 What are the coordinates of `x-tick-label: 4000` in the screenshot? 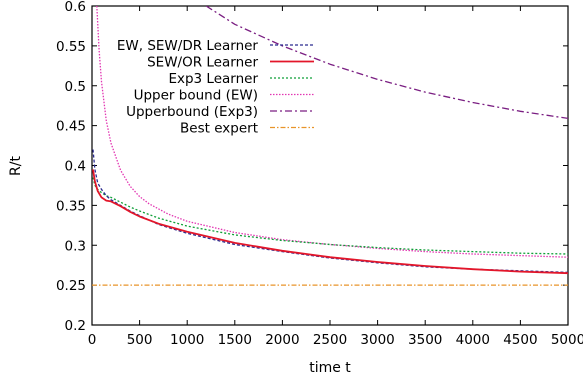 It's located at (473, 340).